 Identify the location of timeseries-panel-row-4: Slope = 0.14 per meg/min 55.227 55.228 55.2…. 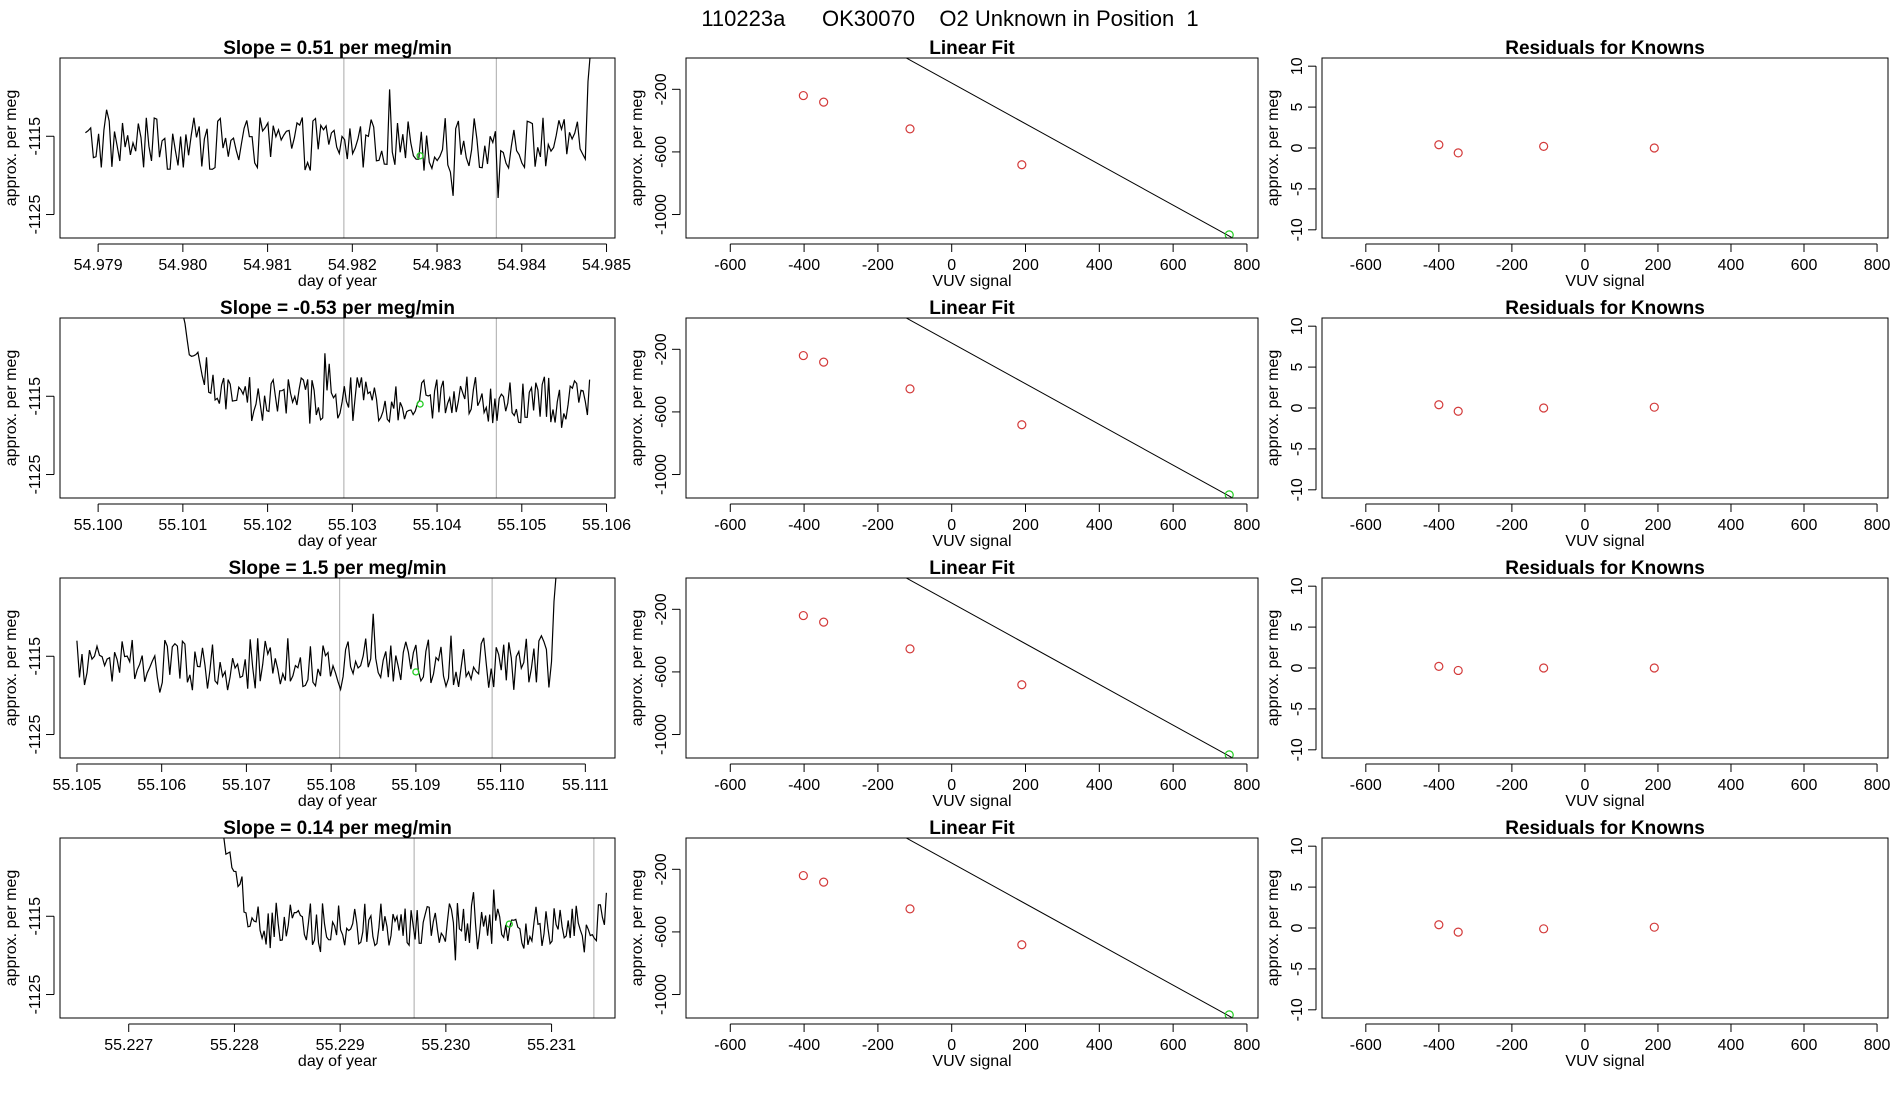
(309, 944).